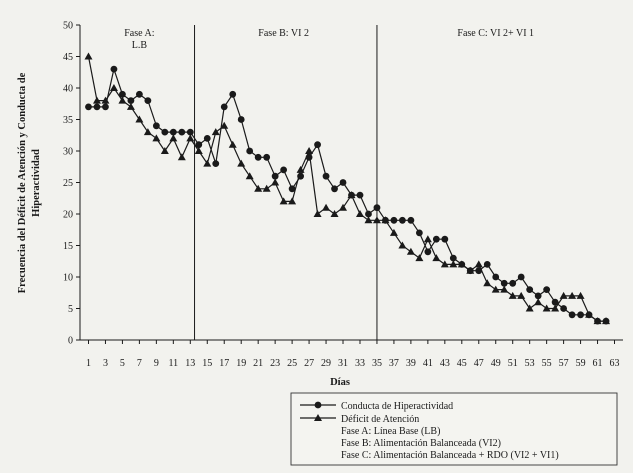  Describe the element at coordinates (70, 341) in the screenshot. I see `y-tick-label: 0` at that location.